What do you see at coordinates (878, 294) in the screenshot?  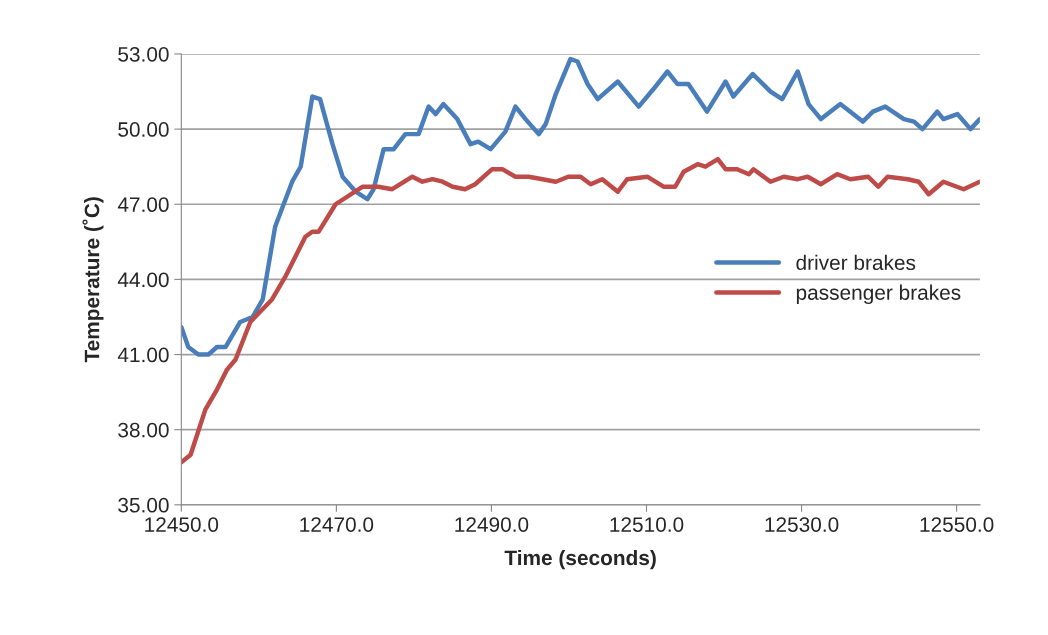 I see `legend-label: passenger brakes` at bounding box center [878, 294].